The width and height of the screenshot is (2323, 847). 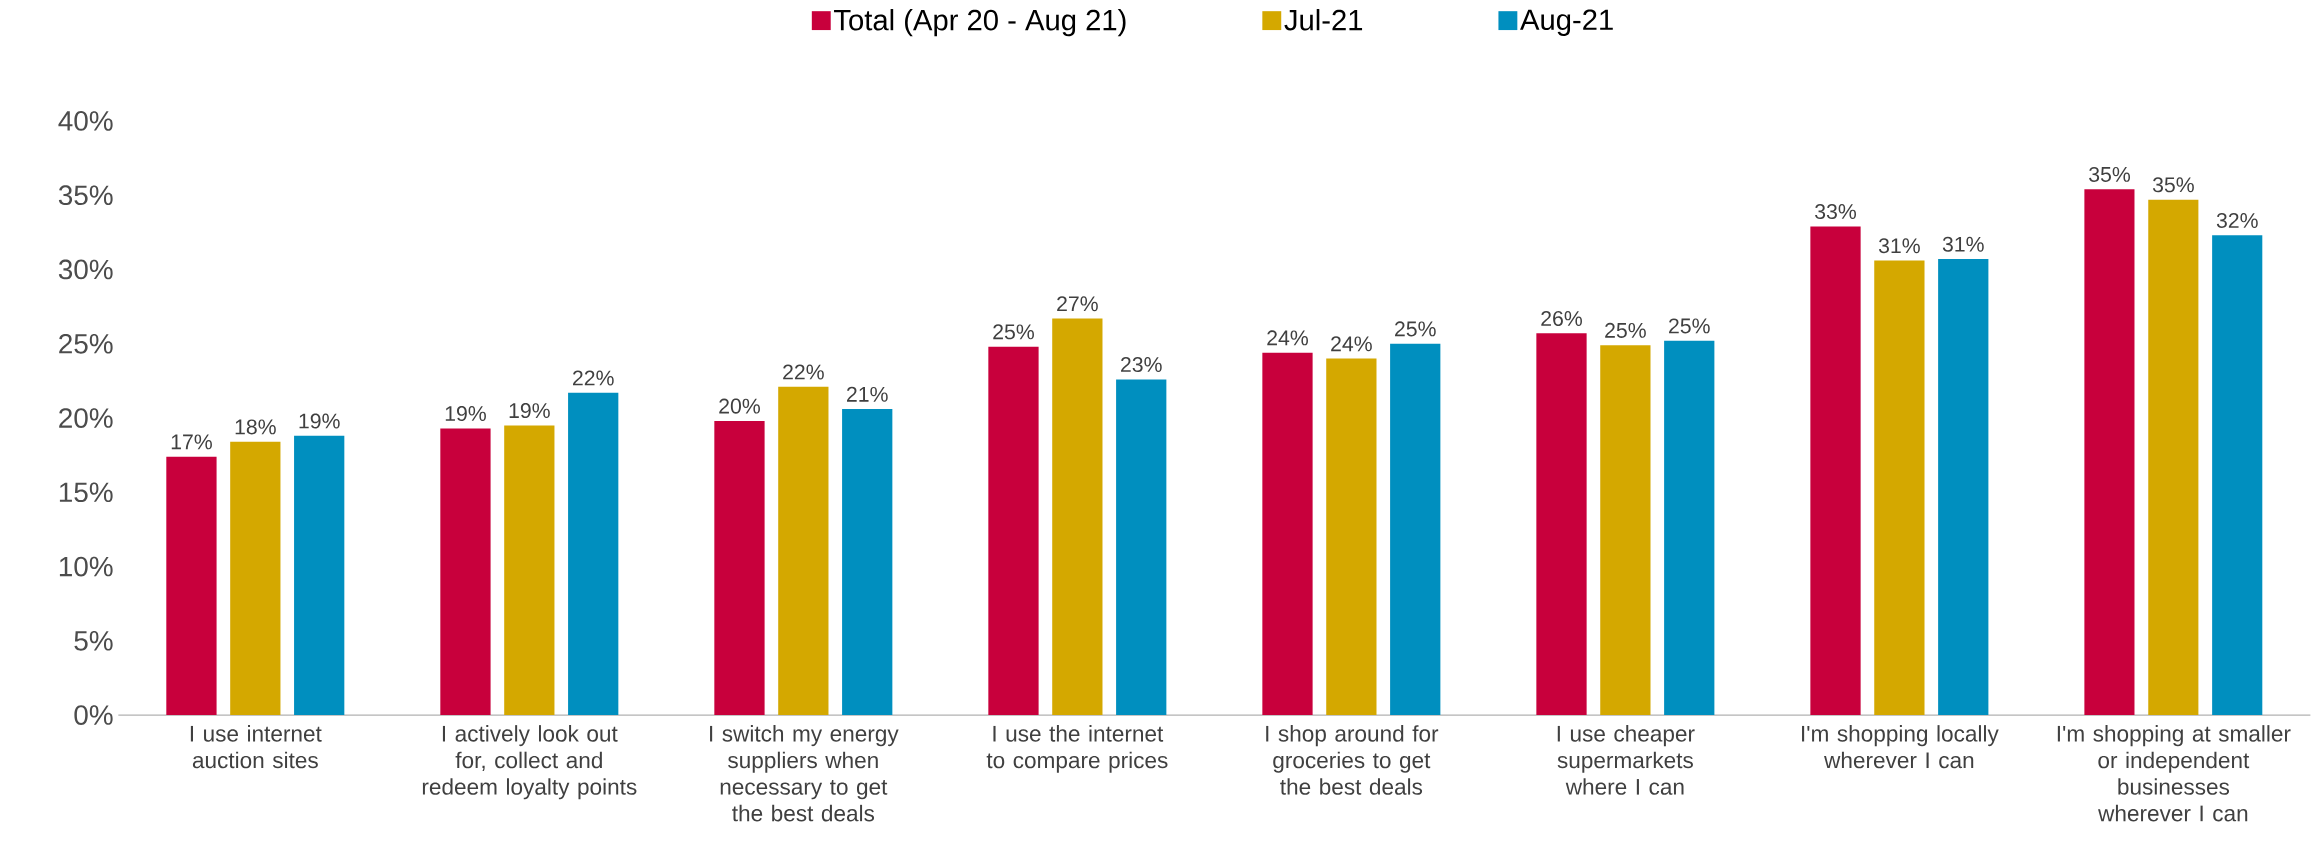 I want to click on data-label: 26%, so click(x=1562, y=318).